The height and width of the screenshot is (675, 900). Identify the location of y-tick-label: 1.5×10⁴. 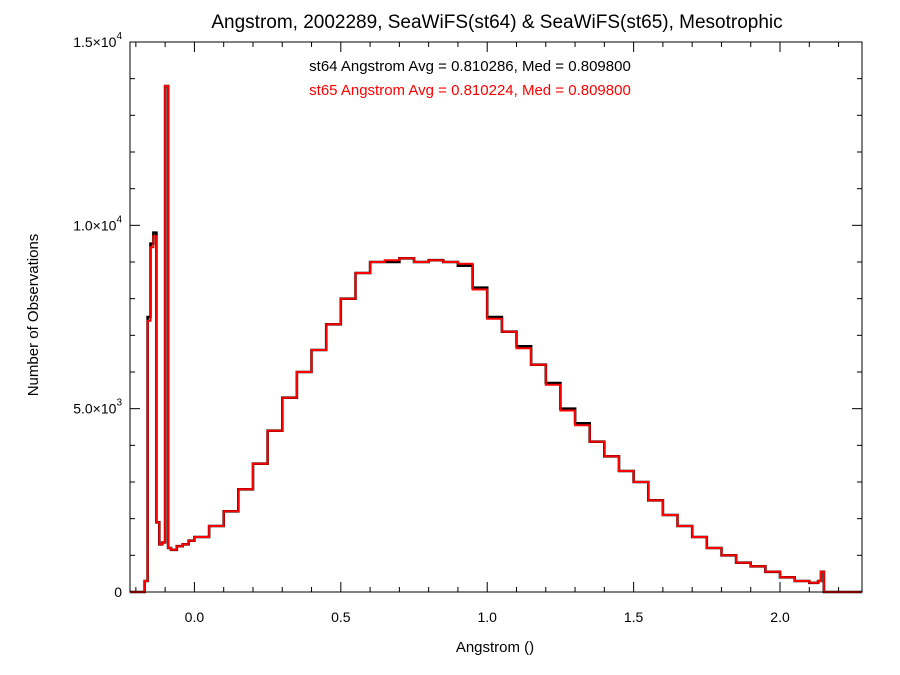
(97, 40).